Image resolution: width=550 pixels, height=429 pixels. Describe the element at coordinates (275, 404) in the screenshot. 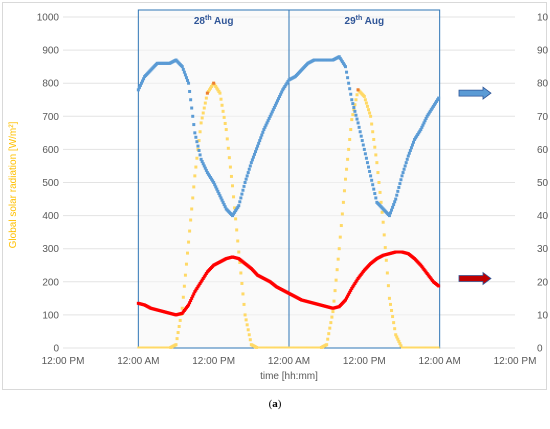

I see `figure-caption: (a)` at that location.